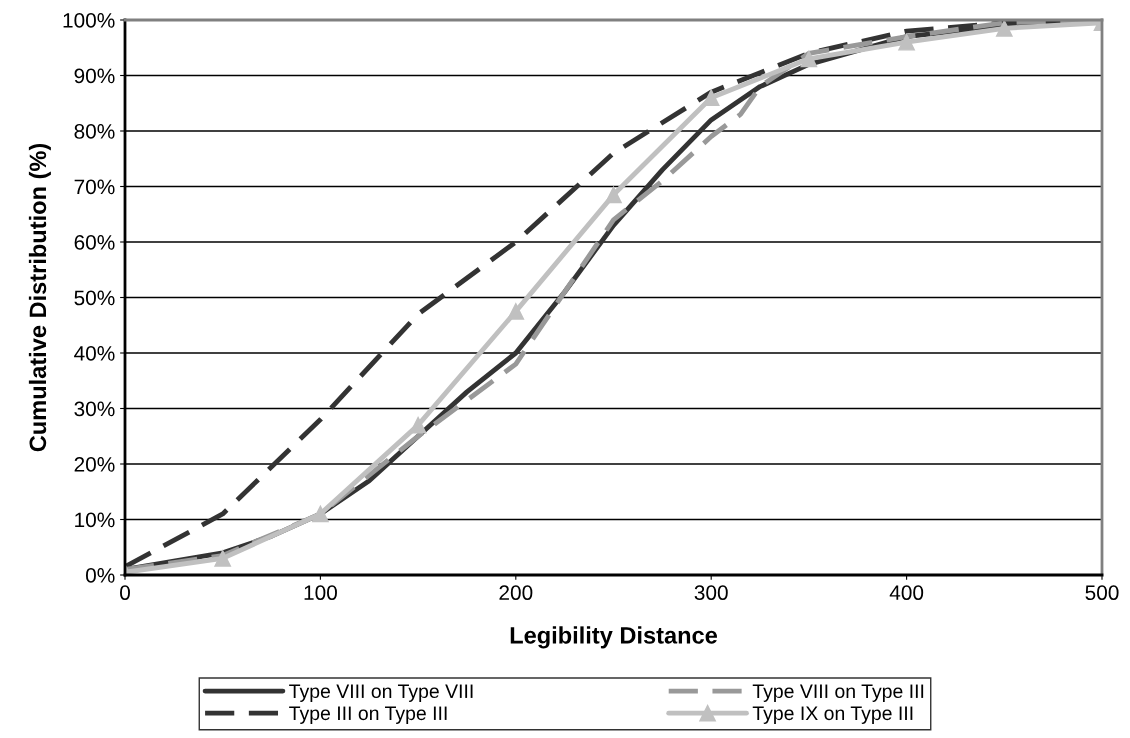 This screenshot has height=738, width=1130. I want to click on legend-label: Type VIII on Type III, so click(838, 693).